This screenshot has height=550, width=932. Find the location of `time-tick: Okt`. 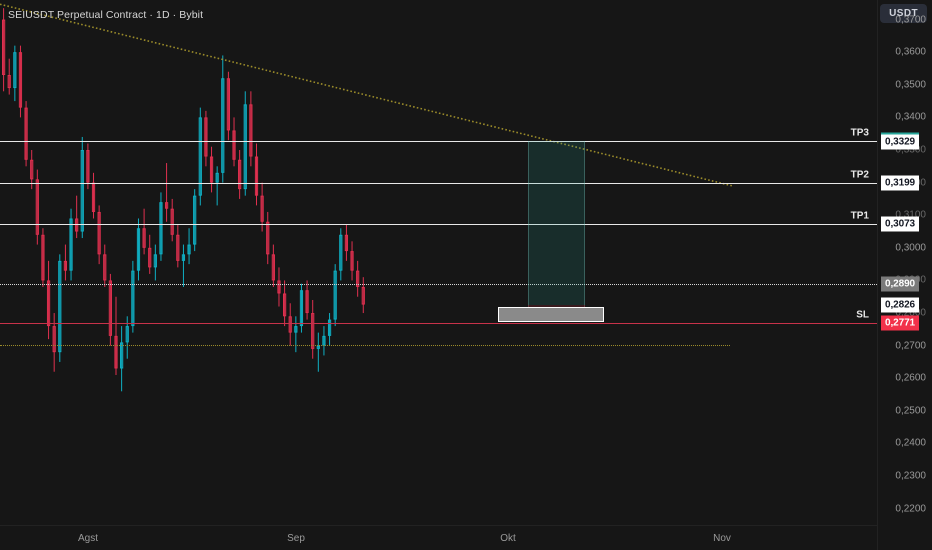

time-tick: Okt is located at coordinates (508, 538).